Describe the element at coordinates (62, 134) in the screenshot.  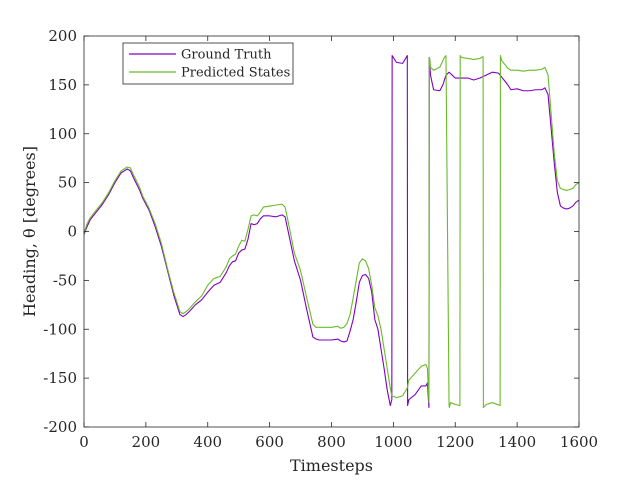
I see `y-tick-label: 100` at that location.